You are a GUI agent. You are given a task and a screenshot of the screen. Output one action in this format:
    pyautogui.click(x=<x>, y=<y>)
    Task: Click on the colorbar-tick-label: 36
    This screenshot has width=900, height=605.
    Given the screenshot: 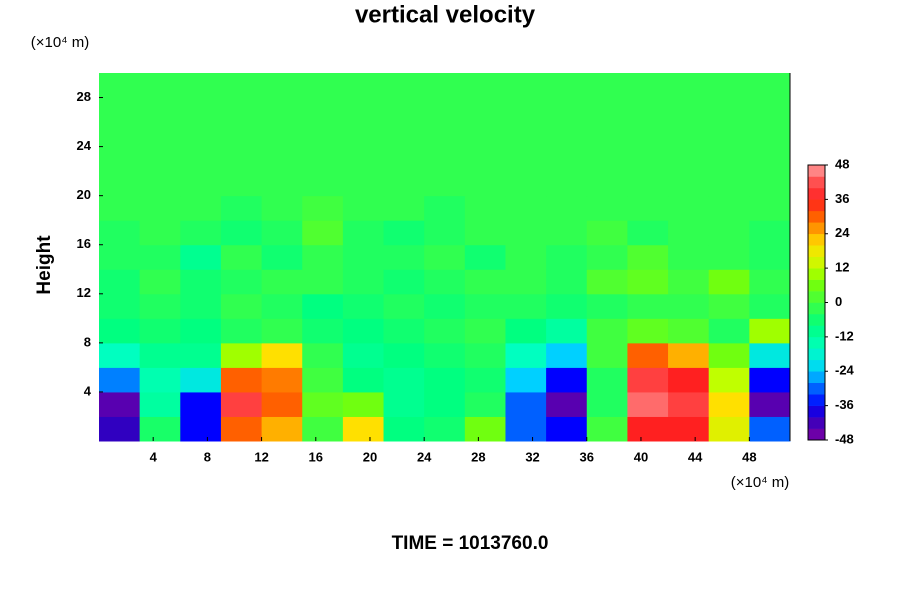 What is the action you would take?
    pyautogui.click(x=842, y=198)
    